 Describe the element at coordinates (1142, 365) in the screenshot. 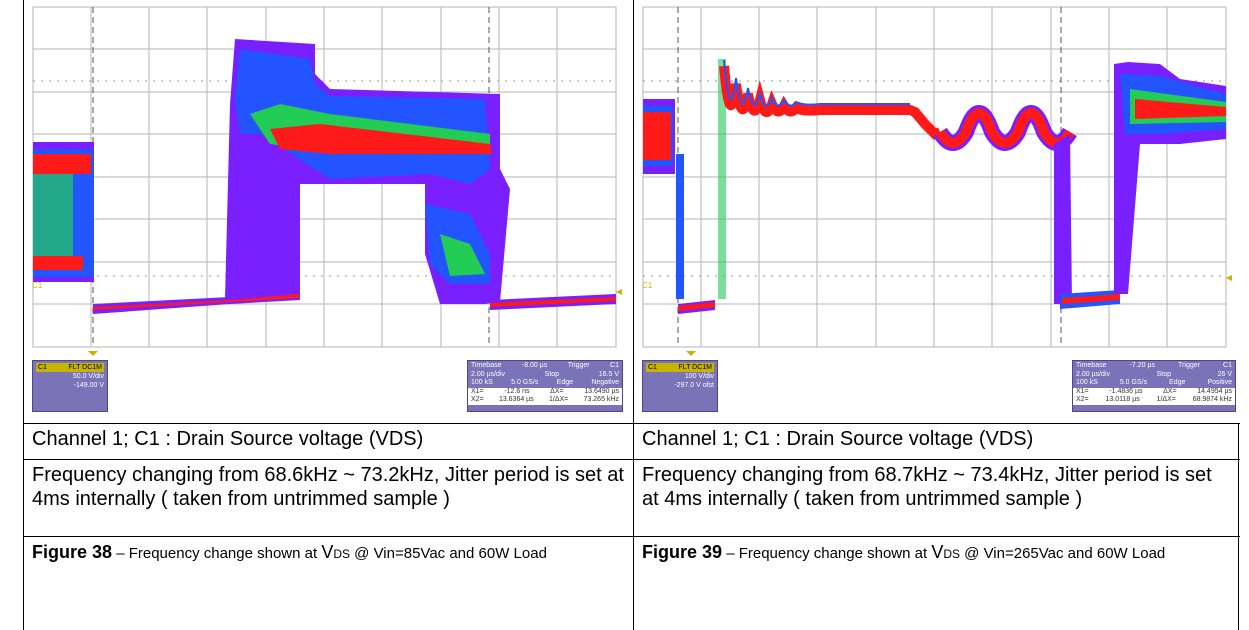

I see `timebase-value: -7.20 µs` at that location.